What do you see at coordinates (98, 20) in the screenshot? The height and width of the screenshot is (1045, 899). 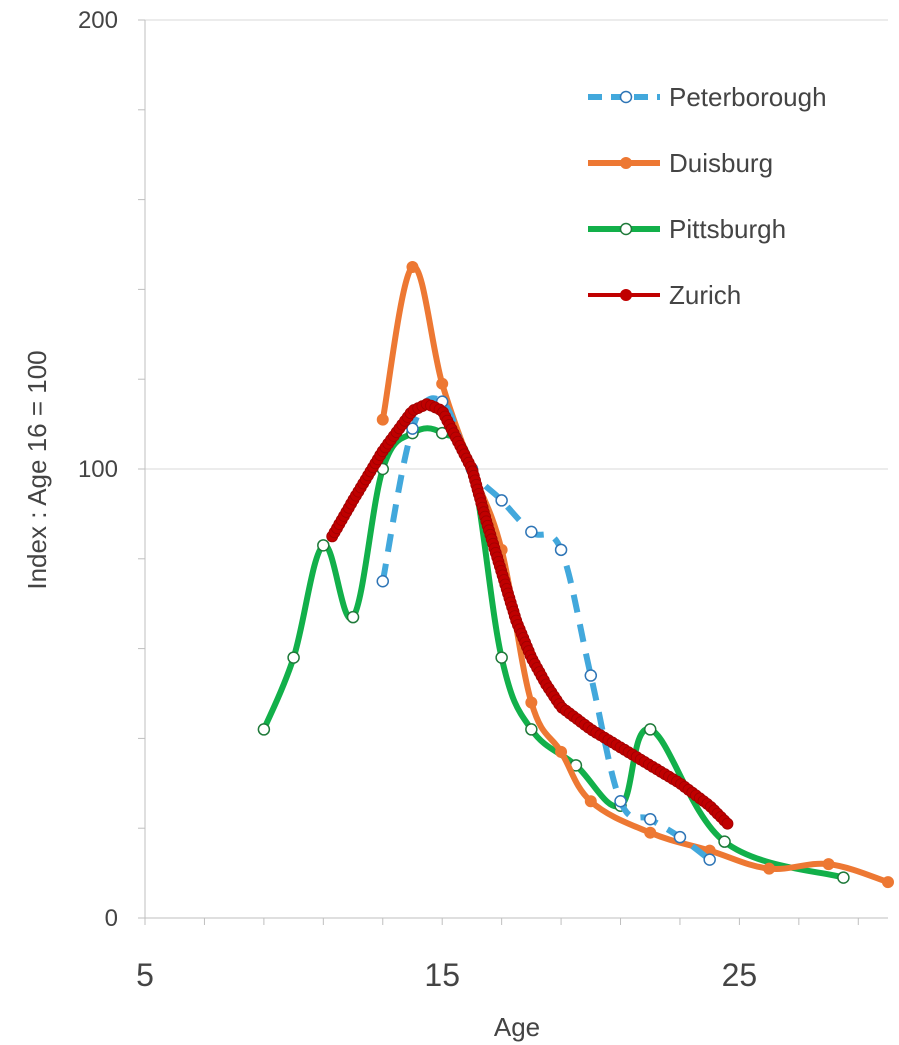 I see `y-tick-label: 200` at bounding box center [98, 20].